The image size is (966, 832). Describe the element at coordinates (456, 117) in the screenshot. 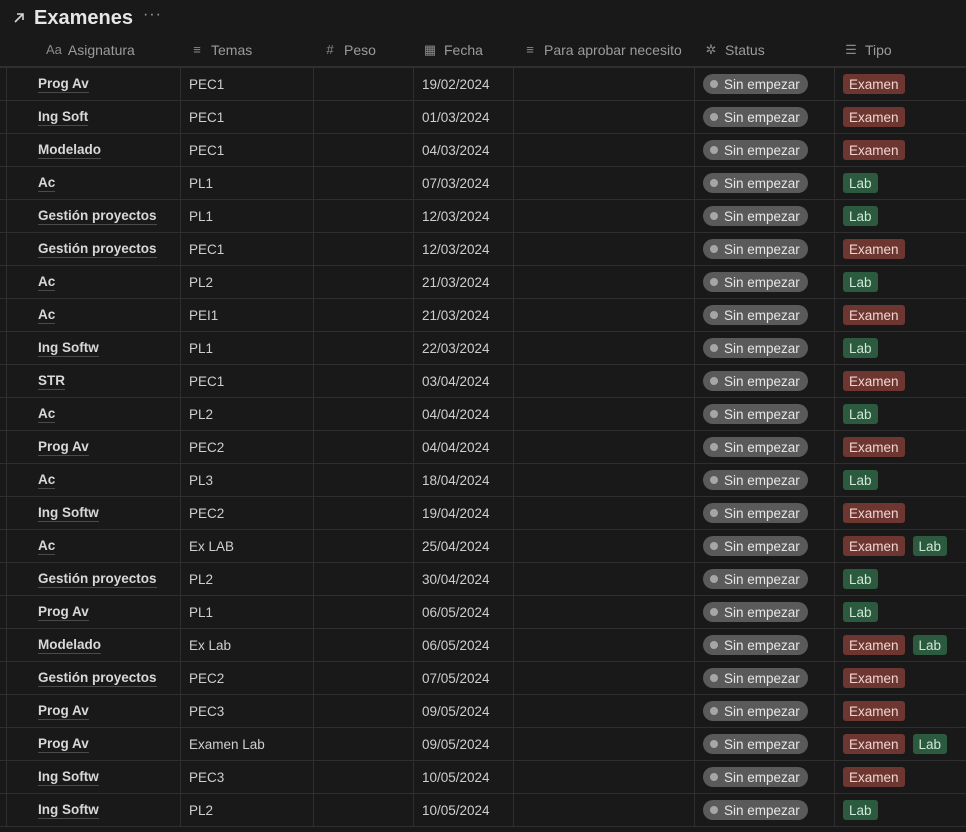

I see `cell-fecha: 01/03/2024` at that location.